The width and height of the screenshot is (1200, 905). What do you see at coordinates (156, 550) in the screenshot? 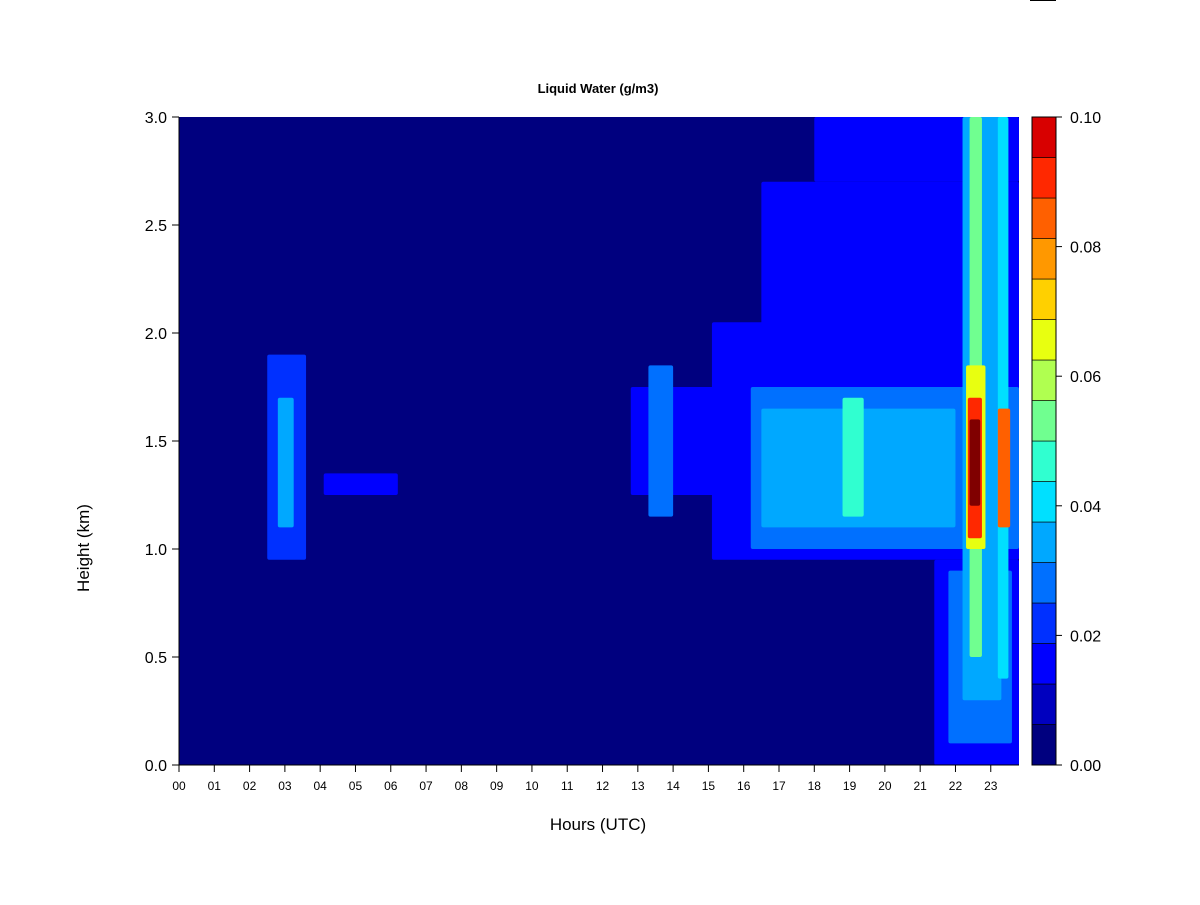
I see `y-tick-label-1.0: 1.0` at bounding box center [156, 550].